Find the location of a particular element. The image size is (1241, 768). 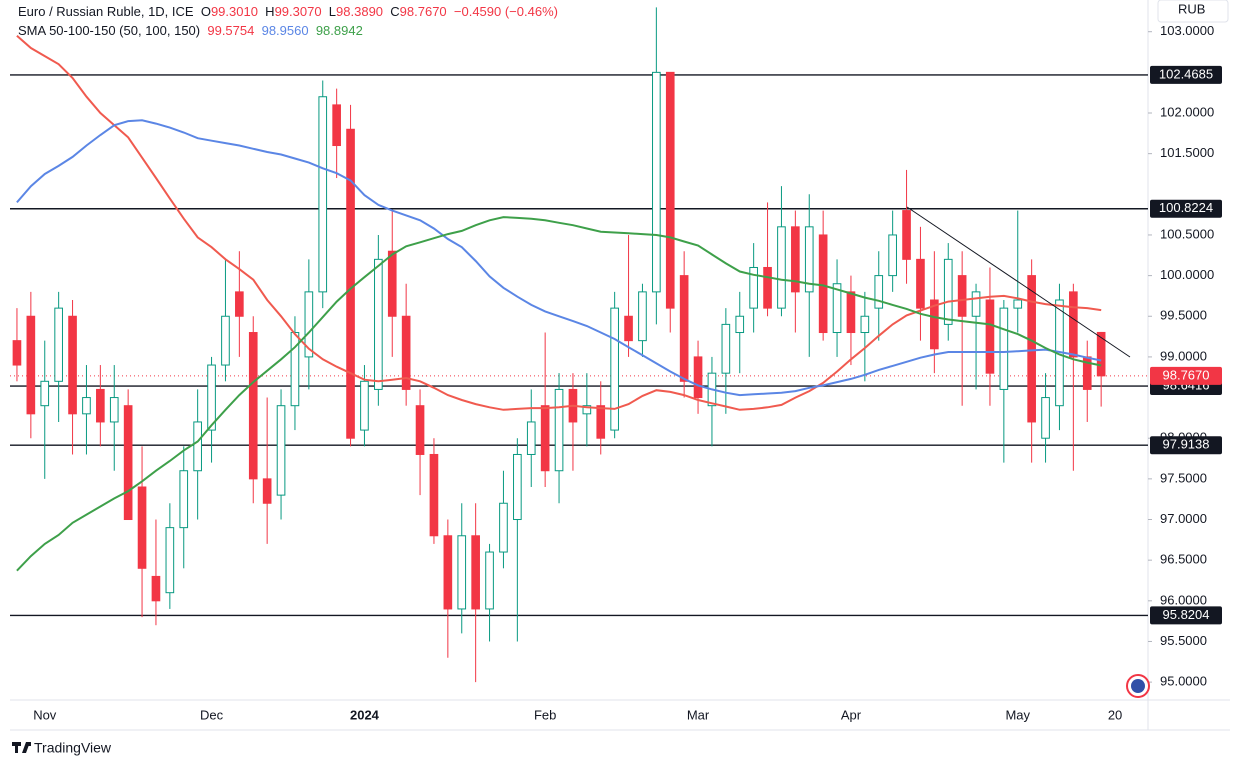

ohlc-key: H is located at coordinates (270, 11).